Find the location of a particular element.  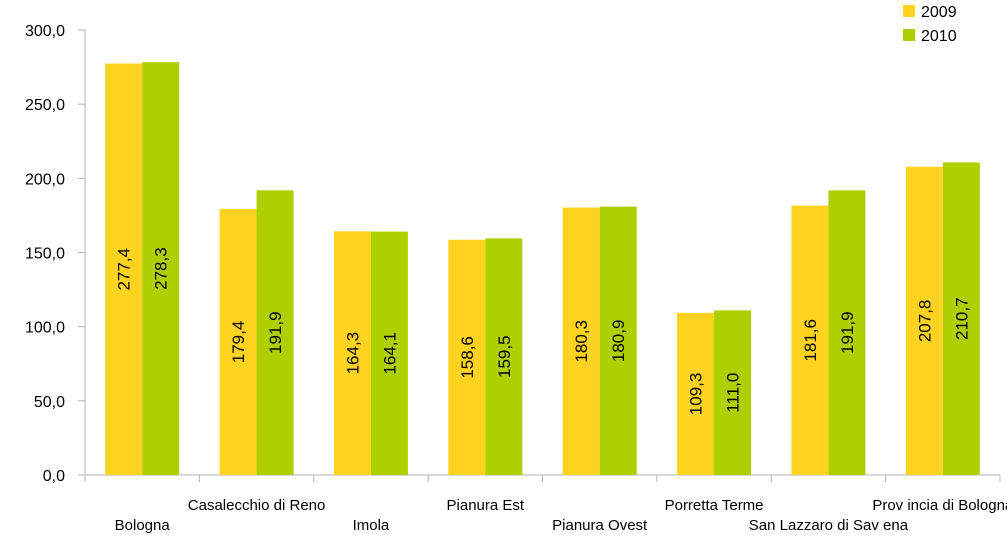

category-label: Pianura Est is located at coordinates (486, 505).